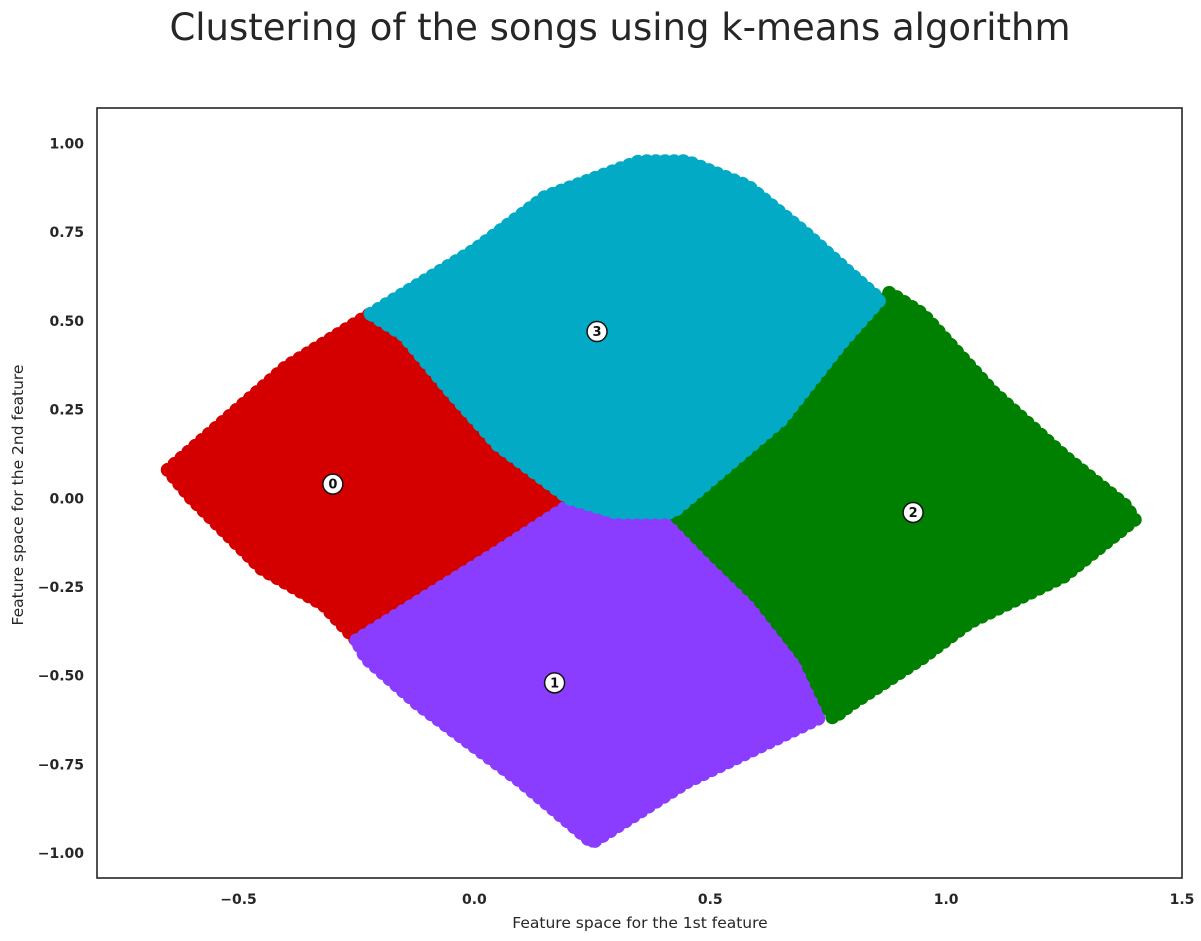 The width and height of the screenshot is (1201, 941). I want to click on centroid-3-label: 3, so click(597, 332).